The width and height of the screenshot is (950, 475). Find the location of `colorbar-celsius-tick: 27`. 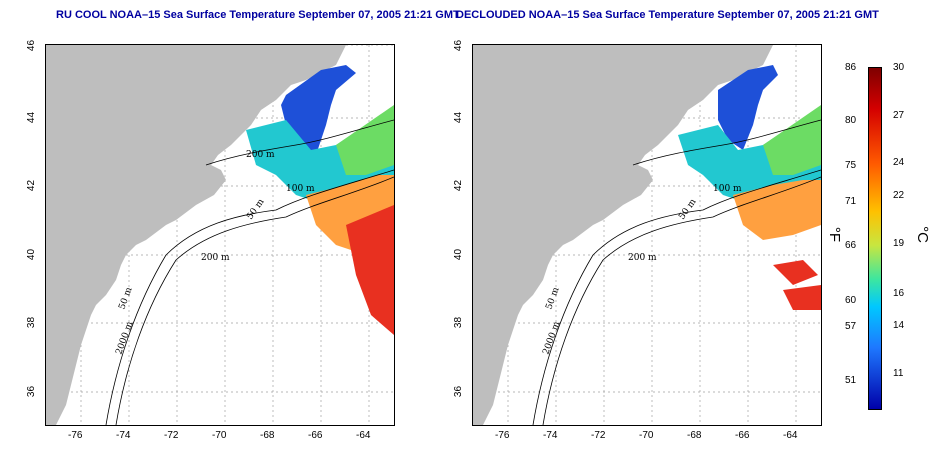

colorbar-celsius-tick: 27 is located at coordinates (899, 115).